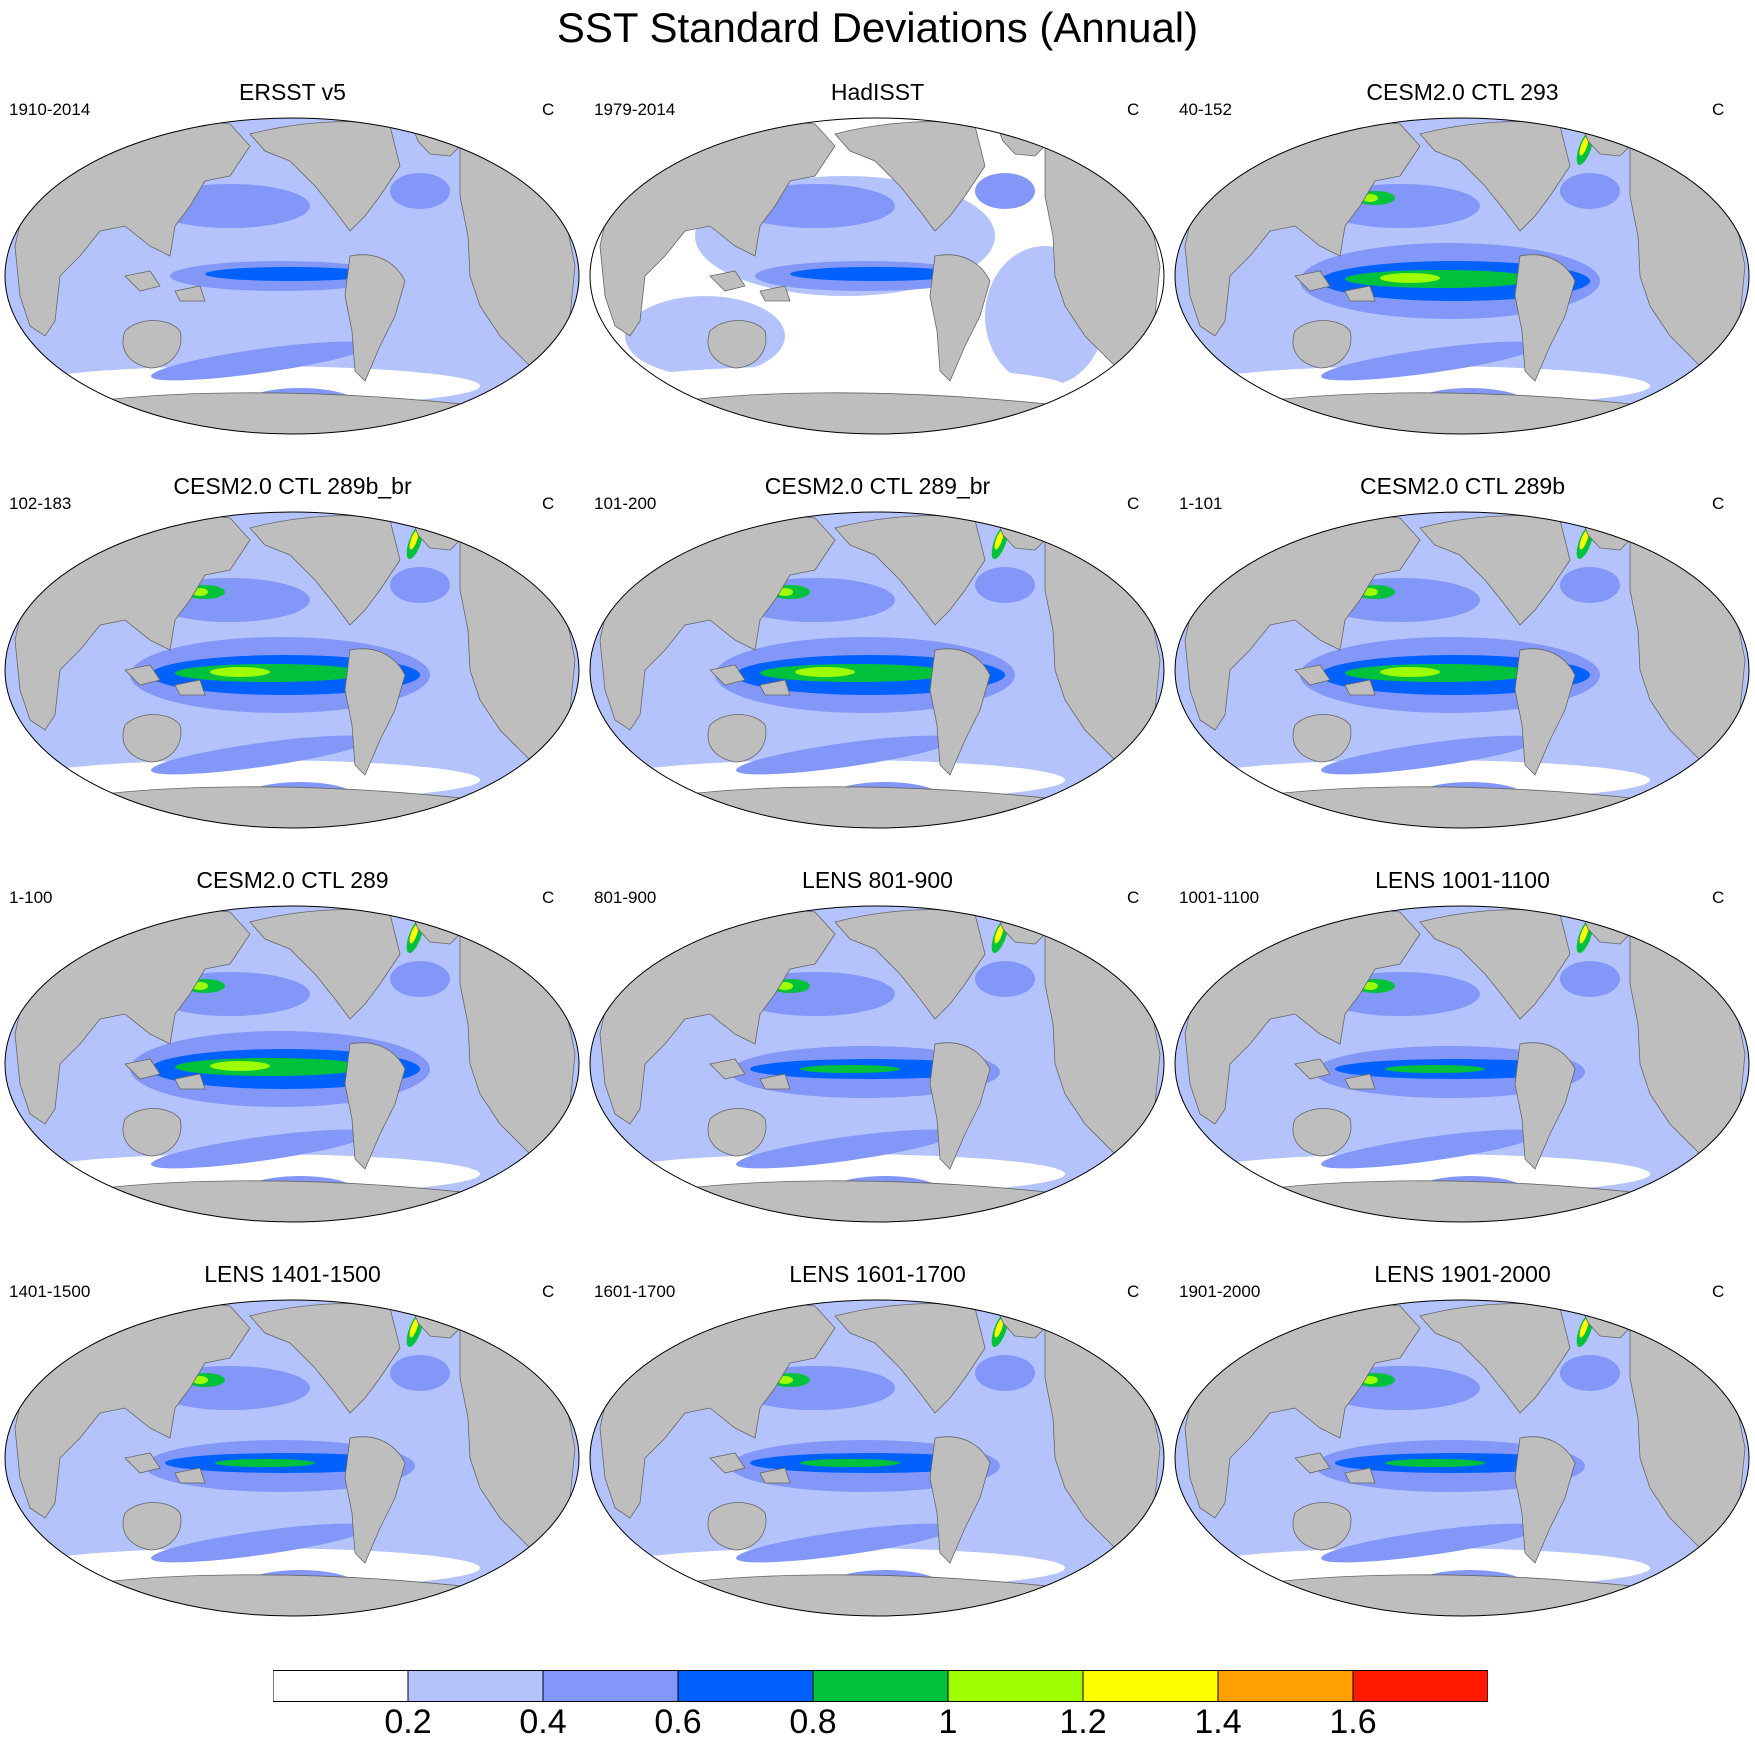 Image resolution: width=1755 pixels, height=1742 pixels. I want to click on map-panel: ERSST v5 1910-2014 C, so click(292, 260).